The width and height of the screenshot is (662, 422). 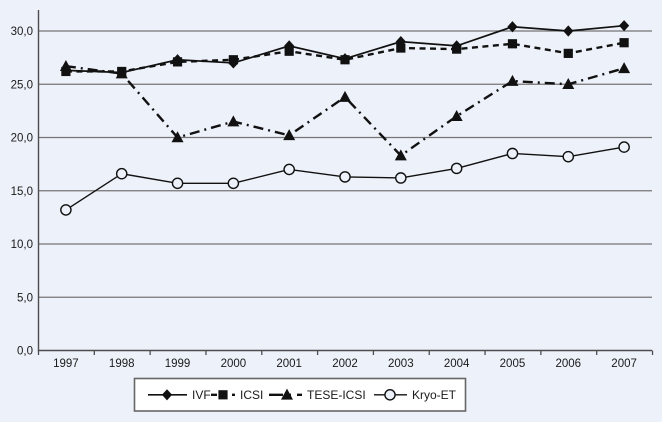 I want to click on legend-label-kryo-et: Kryo-ET, so click(x=434, y=395).